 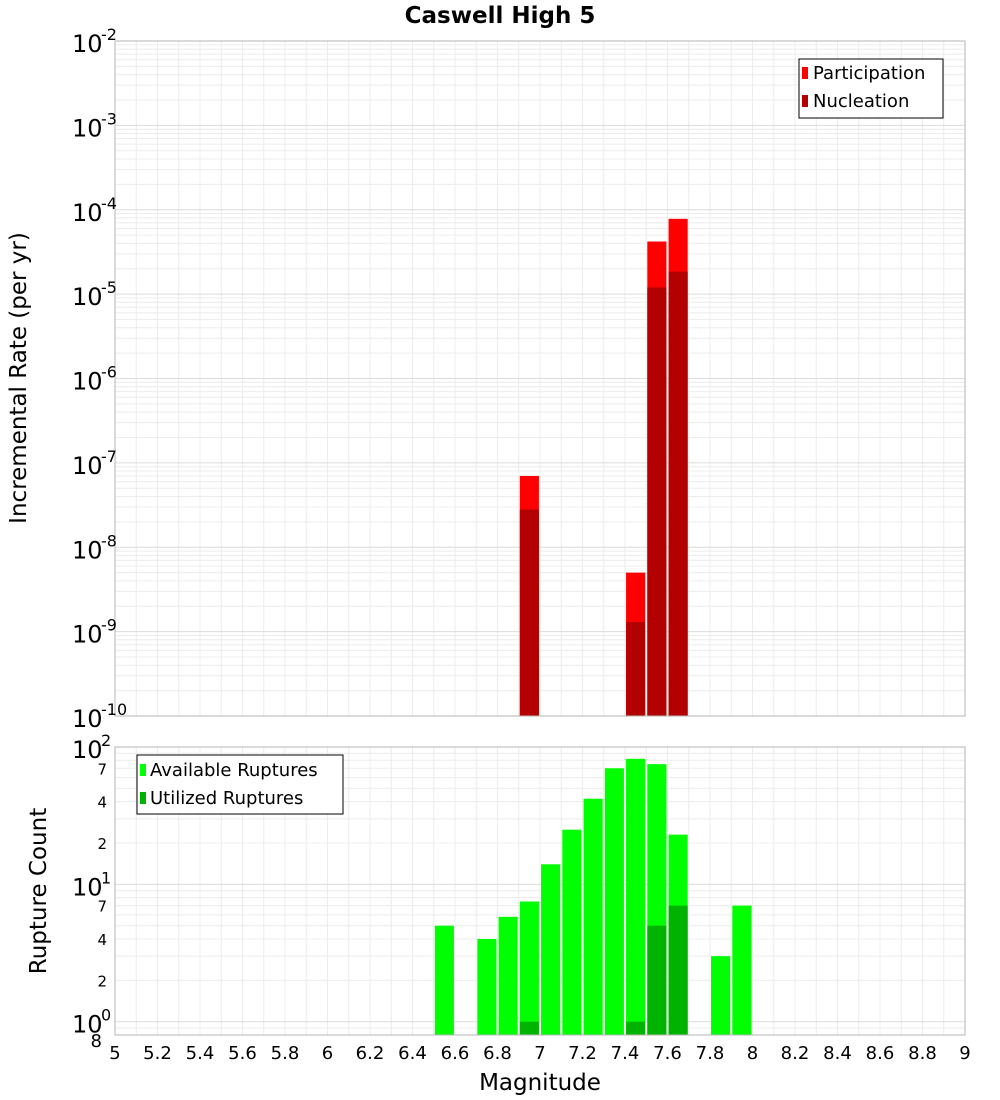 I want to click on top-y-tick-exponent: -10, so click(x=114, y=709).